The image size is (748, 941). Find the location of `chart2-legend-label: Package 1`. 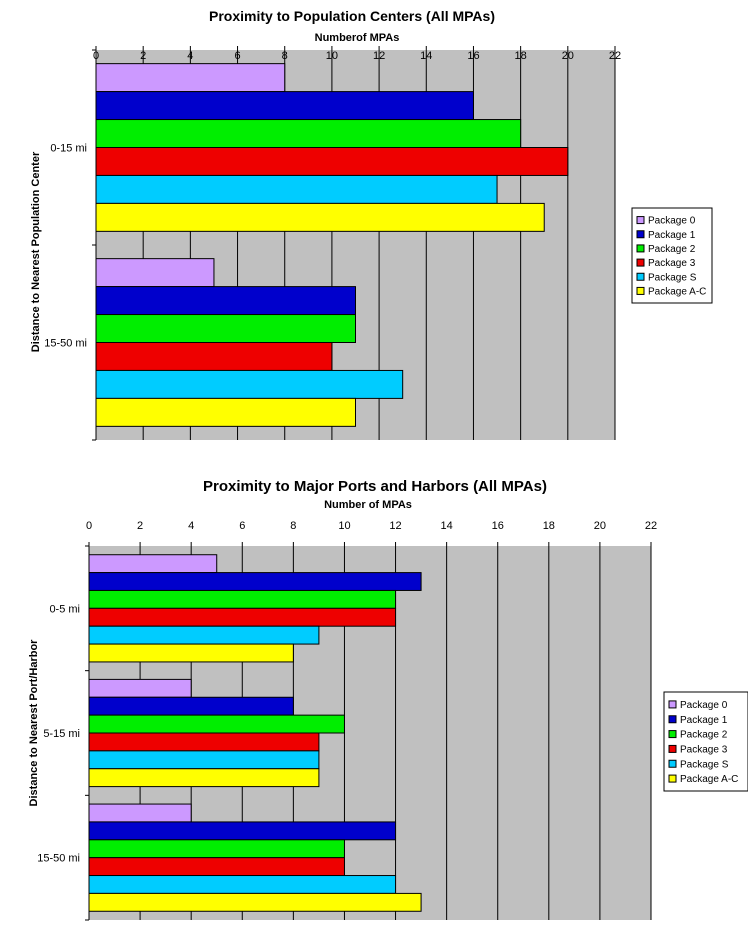

chart2-legend-label: Package 1 is located at coordinates (704, 720).